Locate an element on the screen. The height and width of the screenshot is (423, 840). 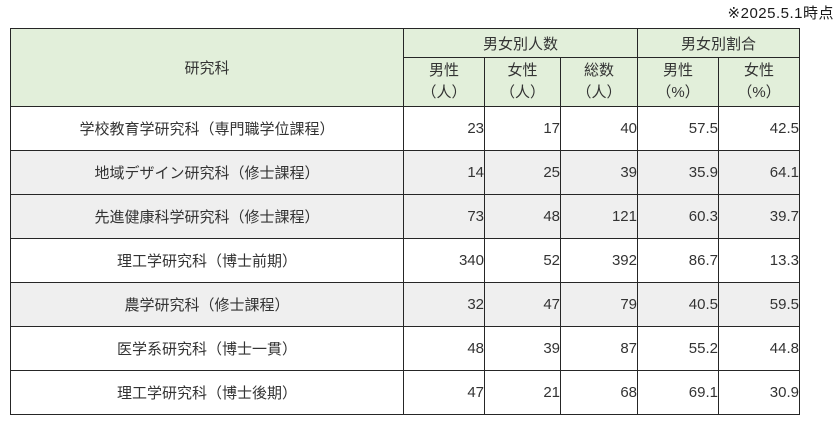
subheader-male-percent-label: 男性 is located at coordinates (677, 70).